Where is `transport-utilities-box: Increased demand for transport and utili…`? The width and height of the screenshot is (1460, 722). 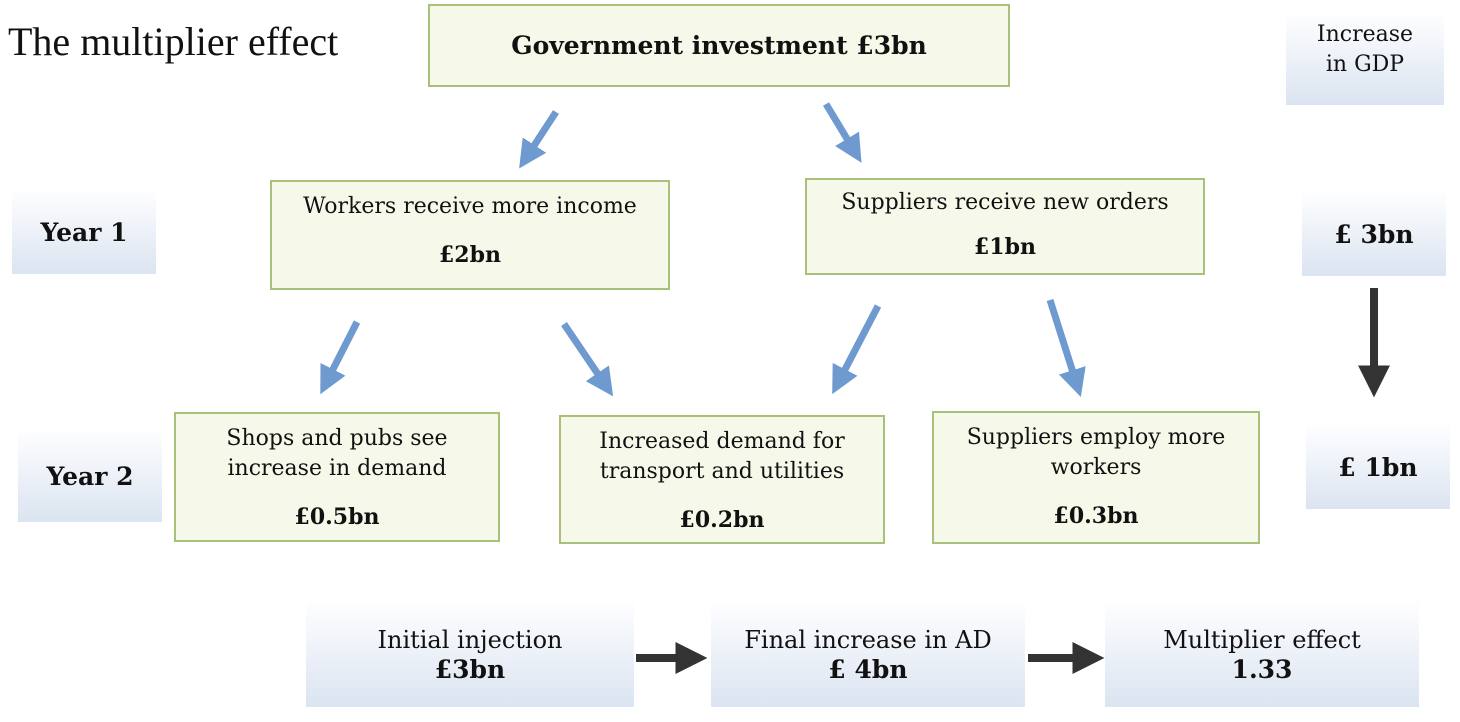 transport-utilities-box: Increased demand for transport and utili… is located at coordinates (722, 479).